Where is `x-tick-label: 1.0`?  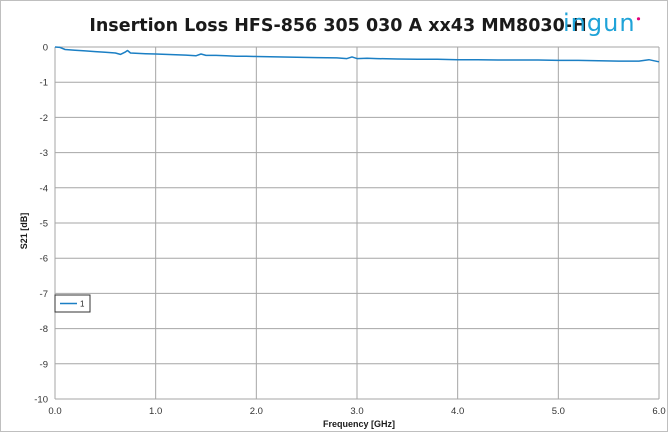 x-tick-label: 1.0 is located at coordinates (155, 411).